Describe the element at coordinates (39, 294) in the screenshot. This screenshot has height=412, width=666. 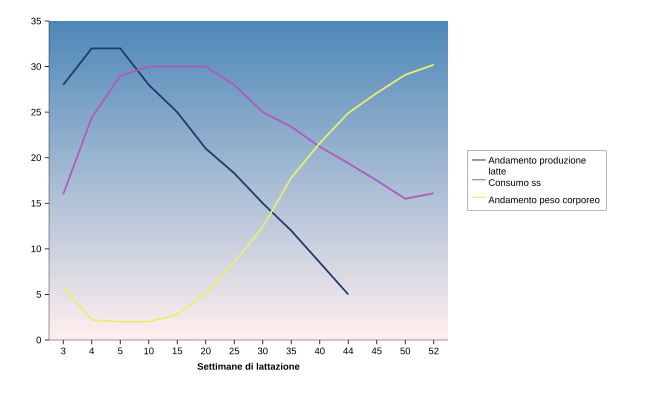
I see `y-tick-label: 5` at that location.